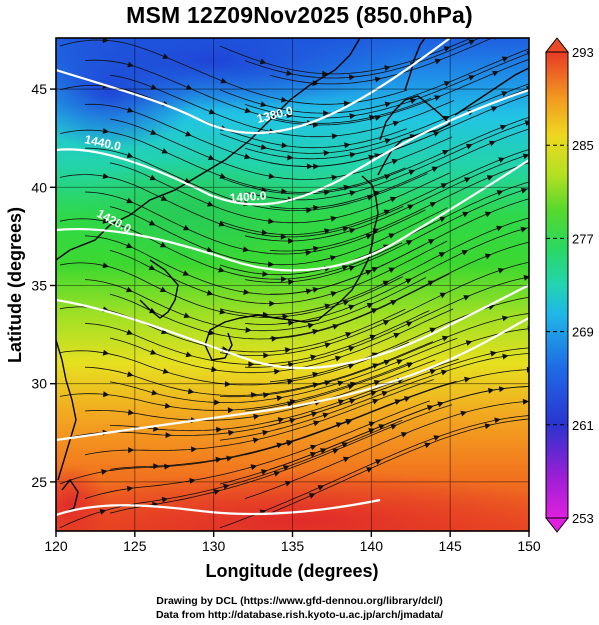 Image resolution: width=599 pixels, height=625 pixels. Describe the element at coordinates (569, 285) in the screenshot. I see `colorbar: 253 261 269 277 285 293` at that location.